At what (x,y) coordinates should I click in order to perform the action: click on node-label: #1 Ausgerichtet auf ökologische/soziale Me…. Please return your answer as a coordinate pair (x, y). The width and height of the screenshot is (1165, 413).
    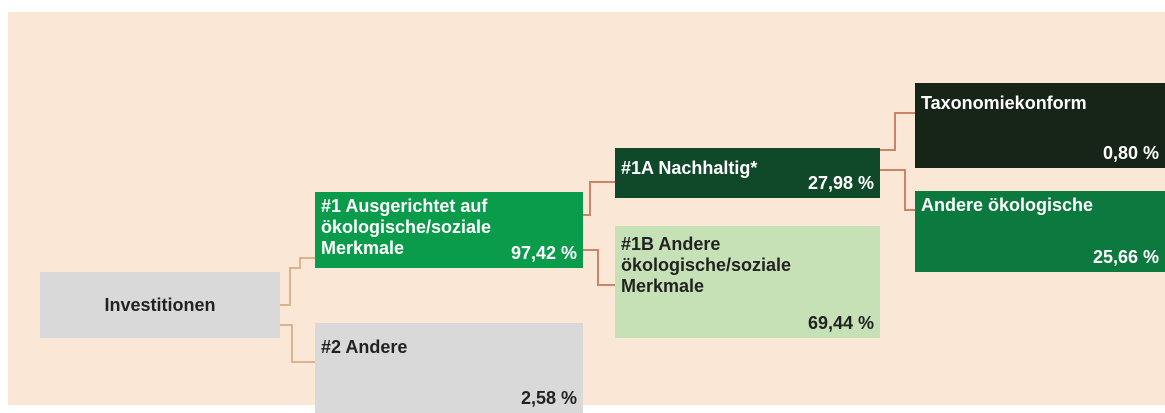
    Looking at the image, I should click on (449, 227).